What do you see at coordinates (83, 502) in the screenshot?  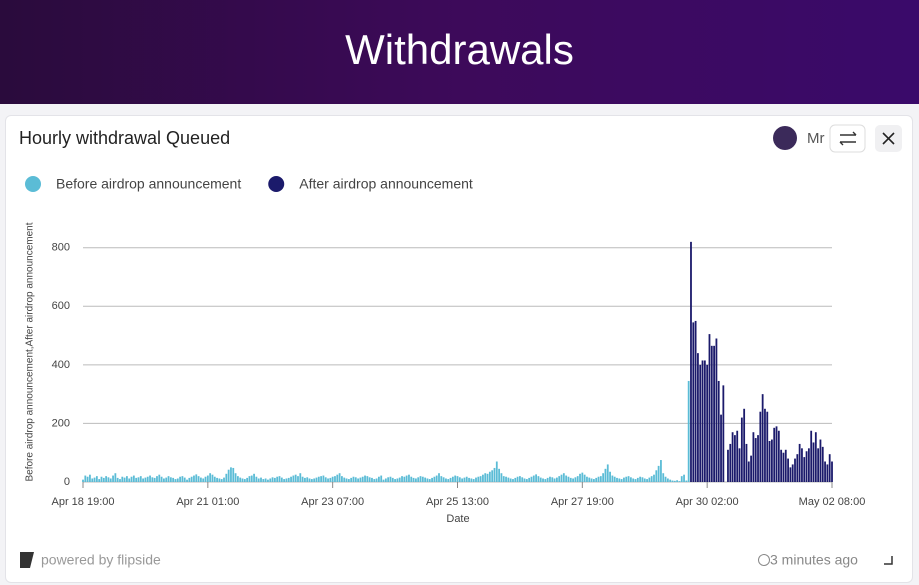 I see `x-tick-label: Apr 18 19:00` at bounding box center [83, 502].